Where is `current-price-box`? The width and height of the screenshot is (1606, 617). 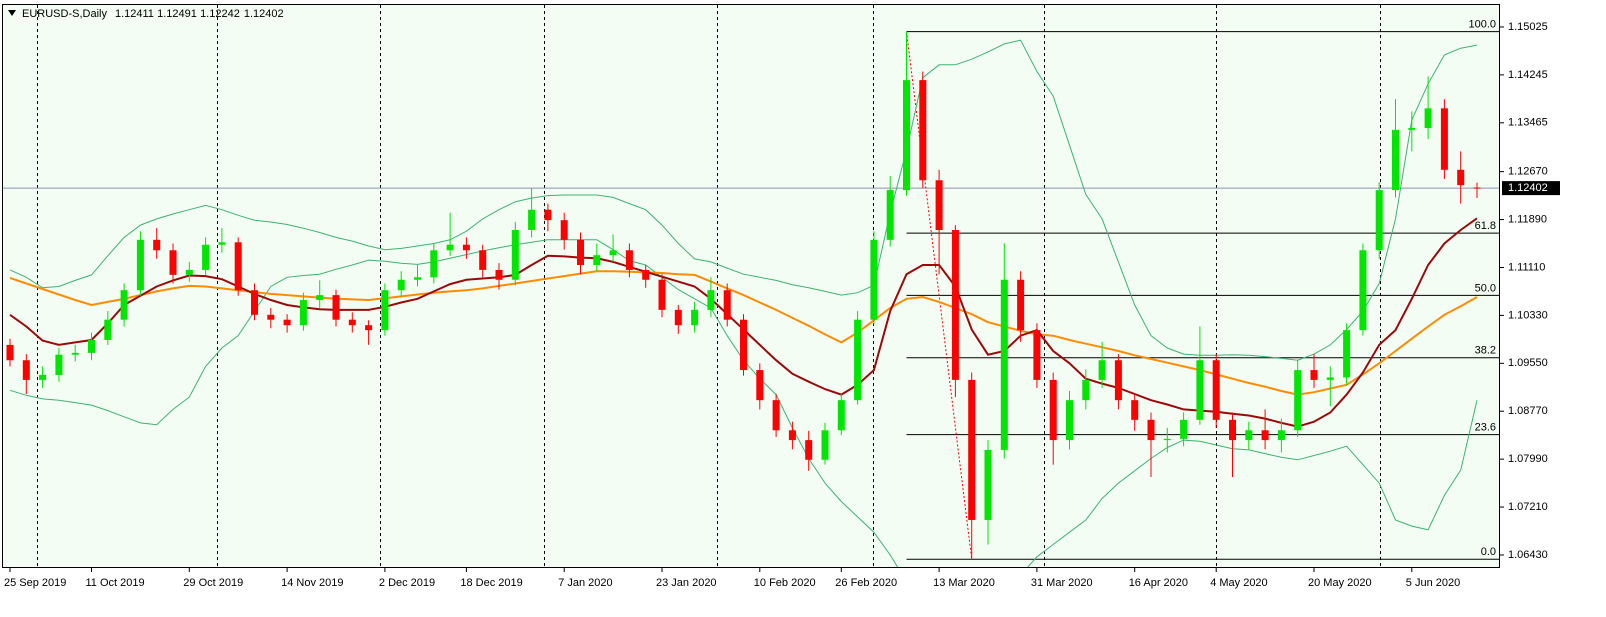 current-price-box is located at coordinates (1531, 188).